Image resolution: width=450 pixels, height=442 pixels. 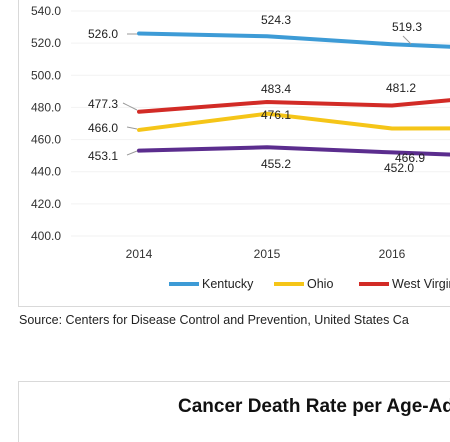 What do you see at coordinates (293, 121) in the screenshot?
I see `series-line-ohio` at bounding box center [293, 121].